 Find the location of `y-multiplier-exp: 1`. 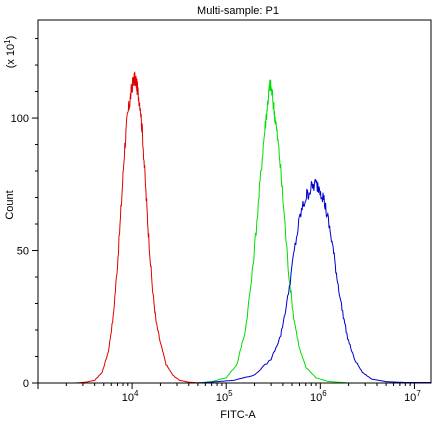

y-multiplier-exp: 1 is located at coordinates (7, 41).